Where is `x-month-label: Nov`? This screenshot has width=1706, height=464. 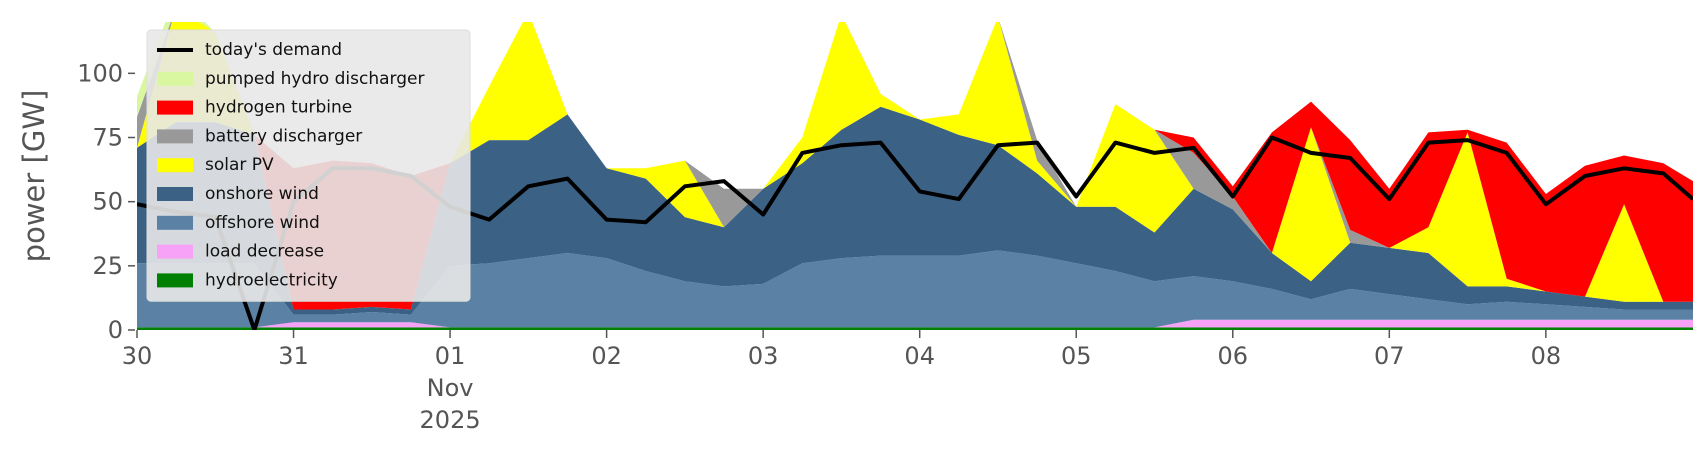 x-month-label: Nov is located at coordinates (450, 388).